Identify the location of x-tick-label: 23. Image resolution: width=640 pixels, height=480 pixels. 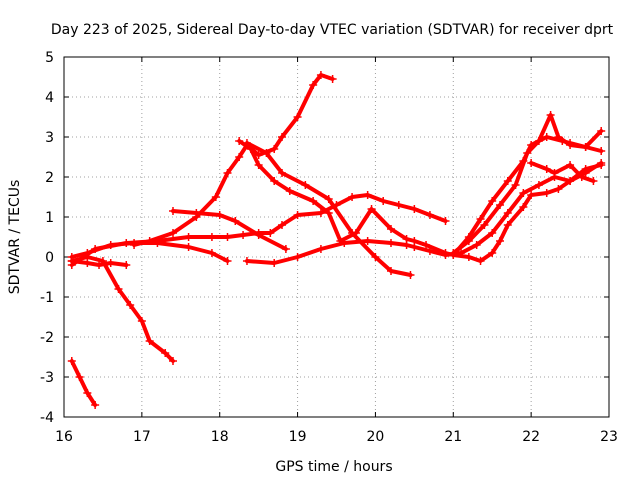
(609, 437).